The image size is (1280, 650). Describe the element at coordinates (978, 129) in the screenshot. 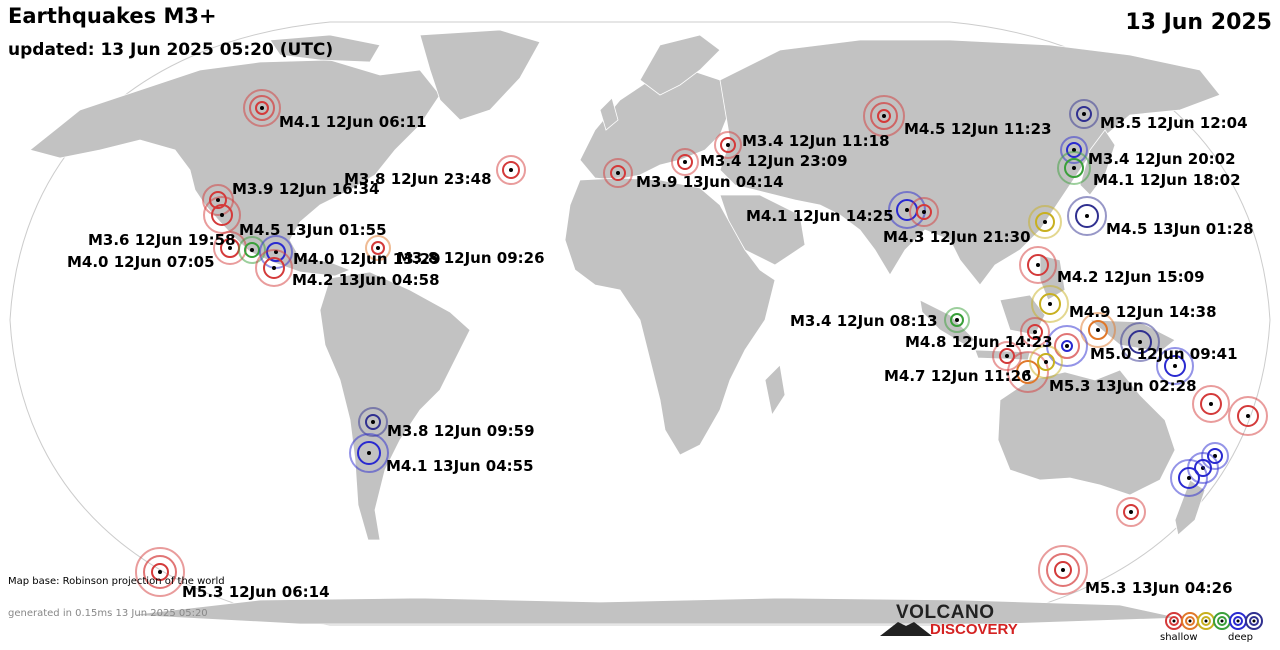

I see `quake-label: M4.5 12Jun 11:23` at that location.